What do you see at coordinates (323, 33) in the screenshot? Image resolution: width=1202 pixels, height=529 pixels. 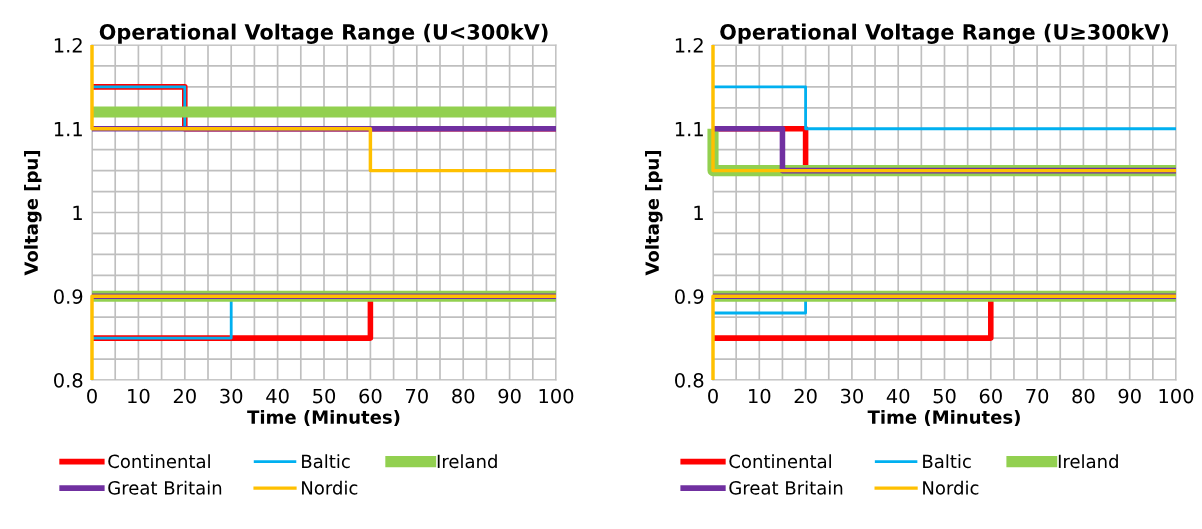 I see `chart-title: Operational Voltage Range (U<300kV)` at bounding box center [323, 33].